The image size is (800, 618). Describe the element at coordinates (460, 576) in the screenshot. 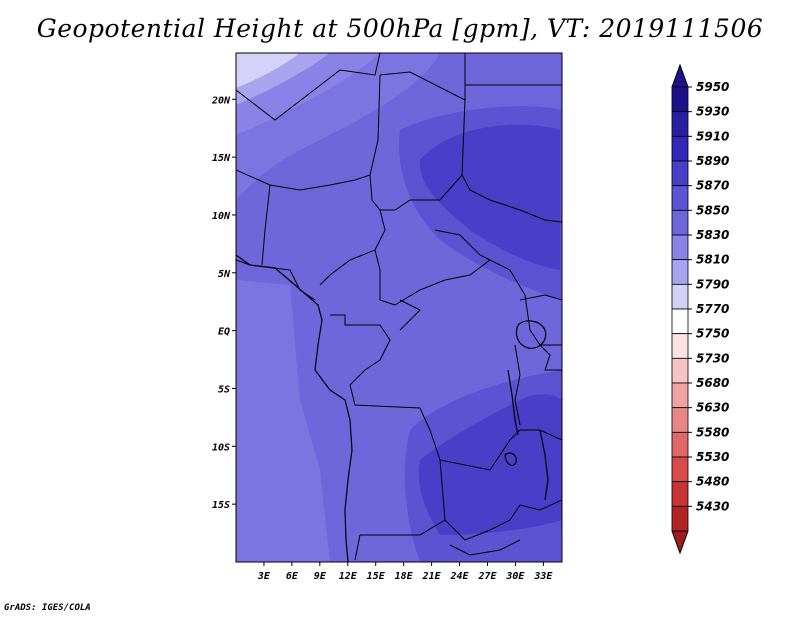

I see `lon-tick-label: 24E` at that location.